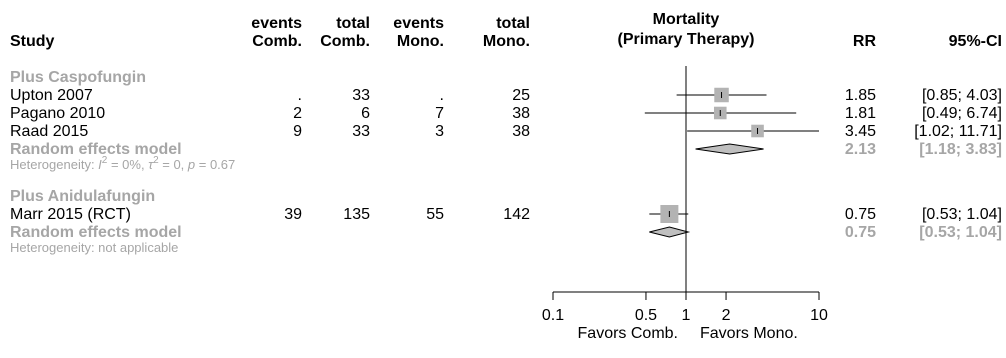 This screenshot has width=1006, height=358. What do you see at coordinates (860, 214) in the screenshot?
I see `rr-value: 0.75` at bounding box center [860, 214].